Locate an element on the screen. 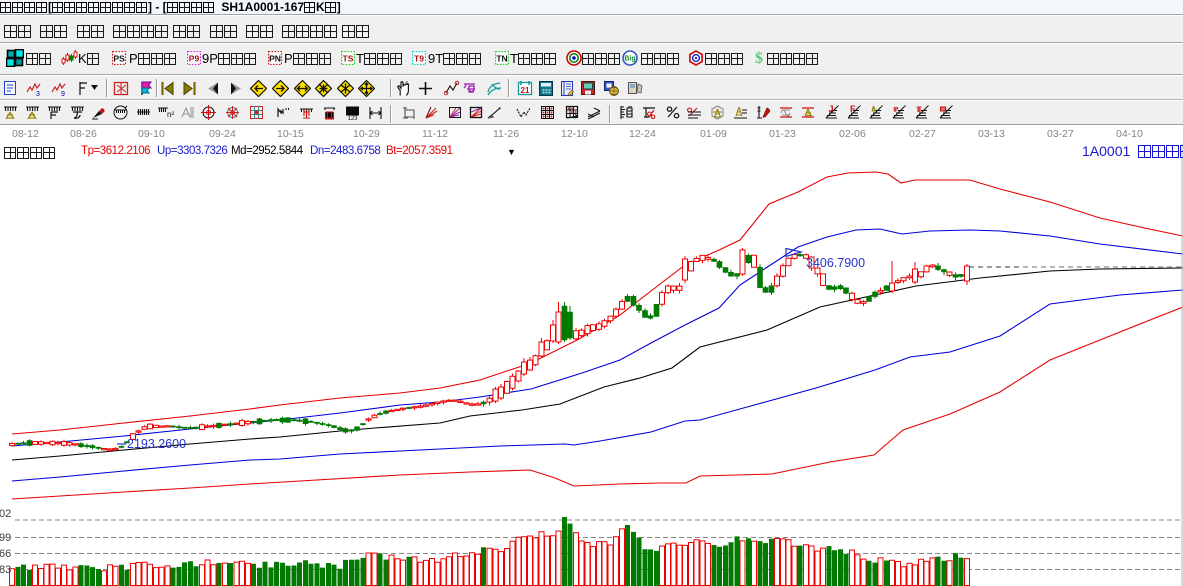  svg-text: 66 is located at coordinates (5, 554).